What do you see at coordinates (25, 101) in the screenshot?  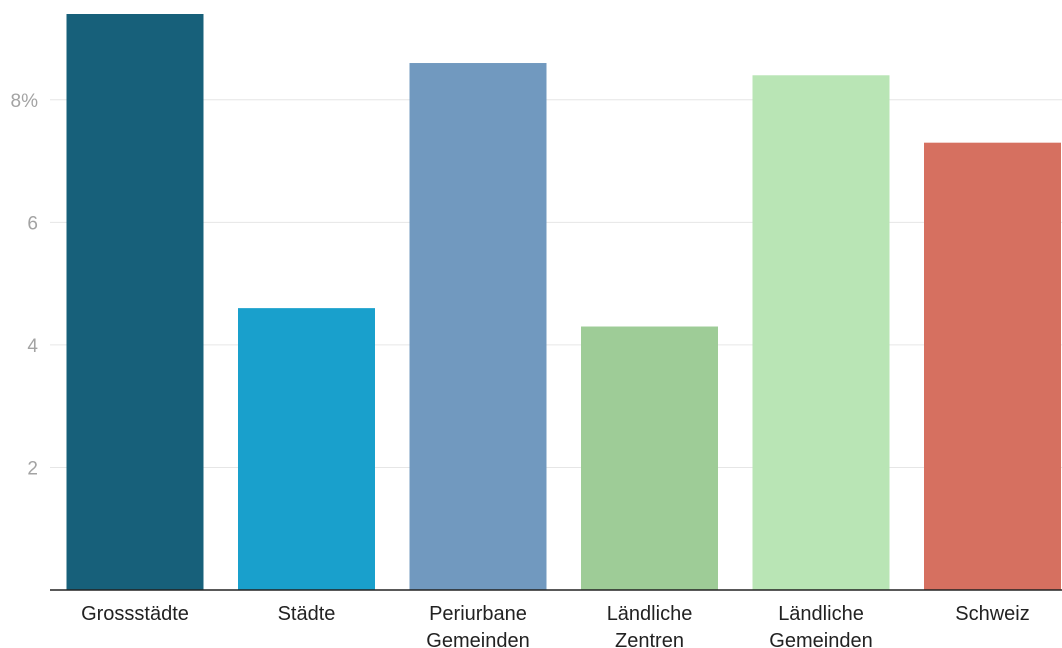 I see `y-tick-label: 8%` at bounding box center [25, 101].